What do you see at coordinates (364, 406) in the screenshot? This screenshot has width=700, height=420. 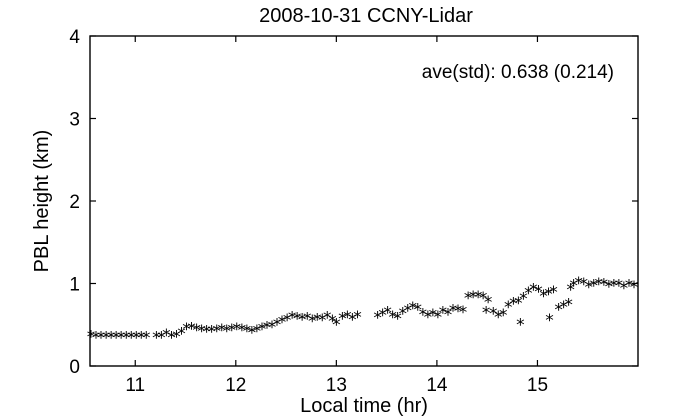 I see `x-axis-label: Local time (hr)` at bounding box center [364, 406].